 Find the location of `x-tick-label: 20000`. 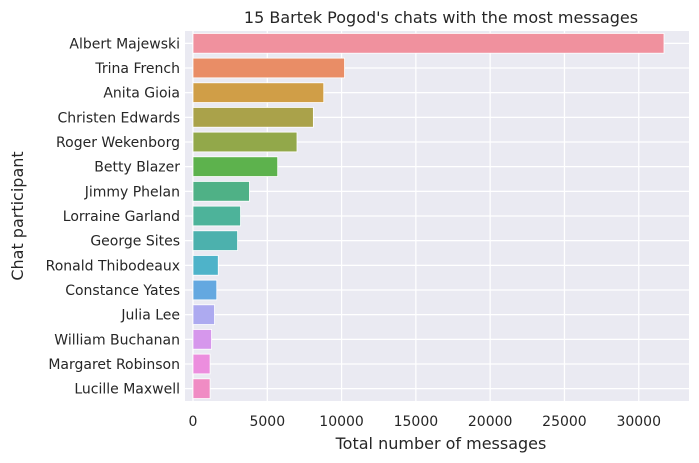

x-tick-label: 20000 is located at coordinates (490, 422).